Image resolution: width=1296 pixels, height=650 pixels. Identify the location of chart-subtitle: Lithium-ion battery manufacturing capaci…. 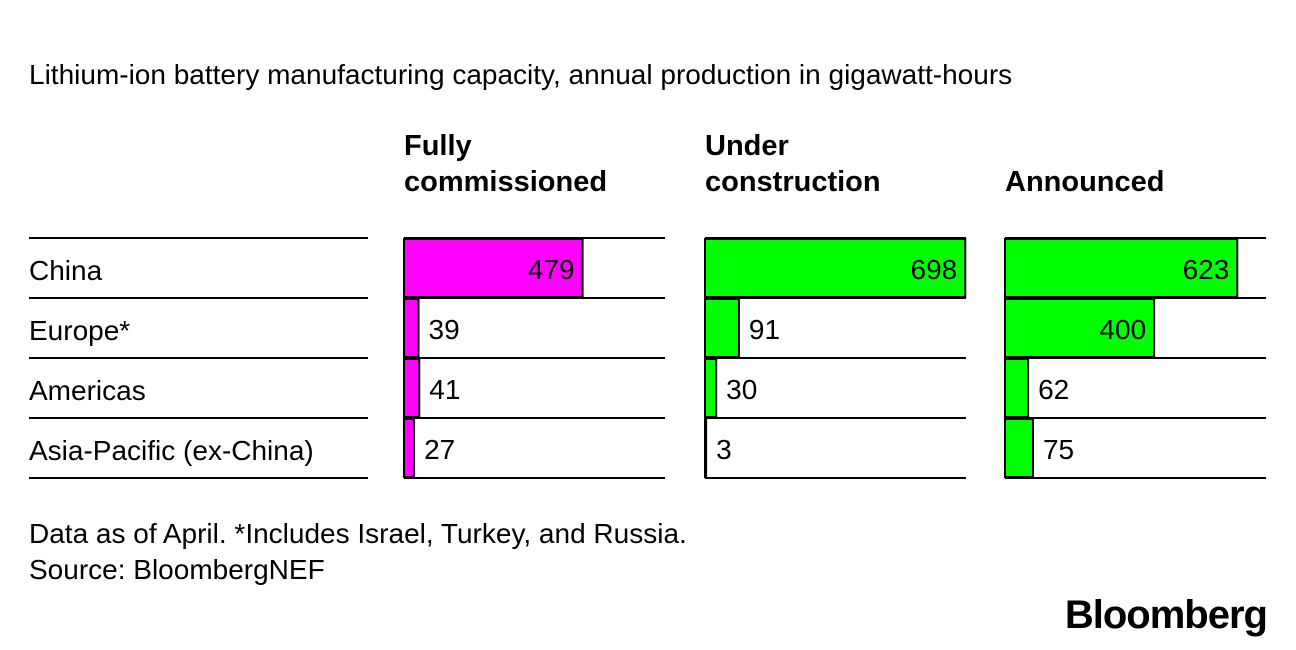
(520, 74).